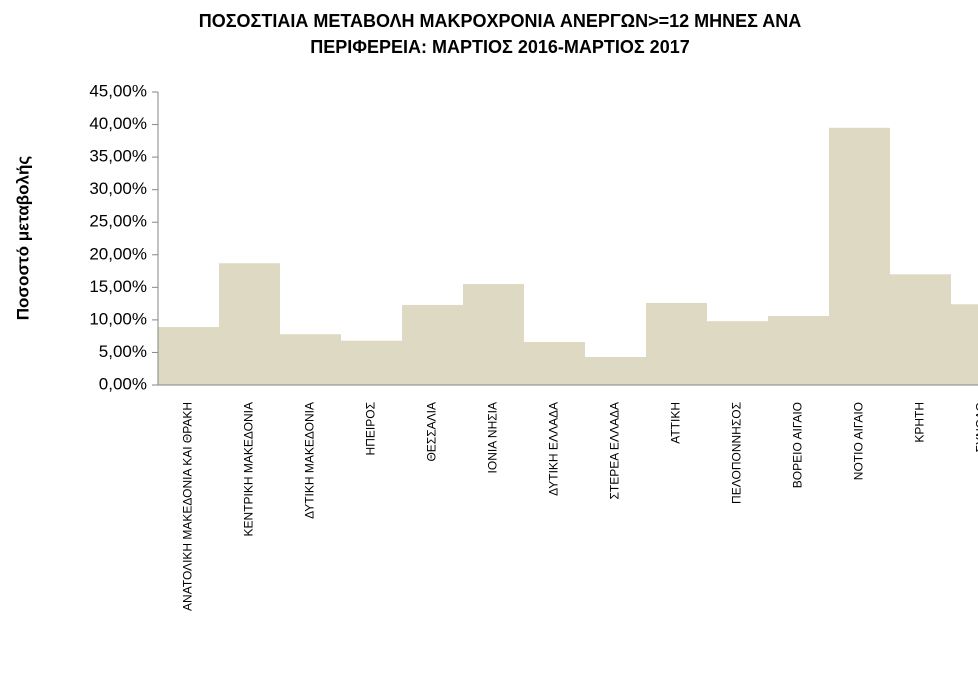 The height and width of the screenshot is (675, 978). I want to click on y-tick-label: 0,00%, so click(123, 383).